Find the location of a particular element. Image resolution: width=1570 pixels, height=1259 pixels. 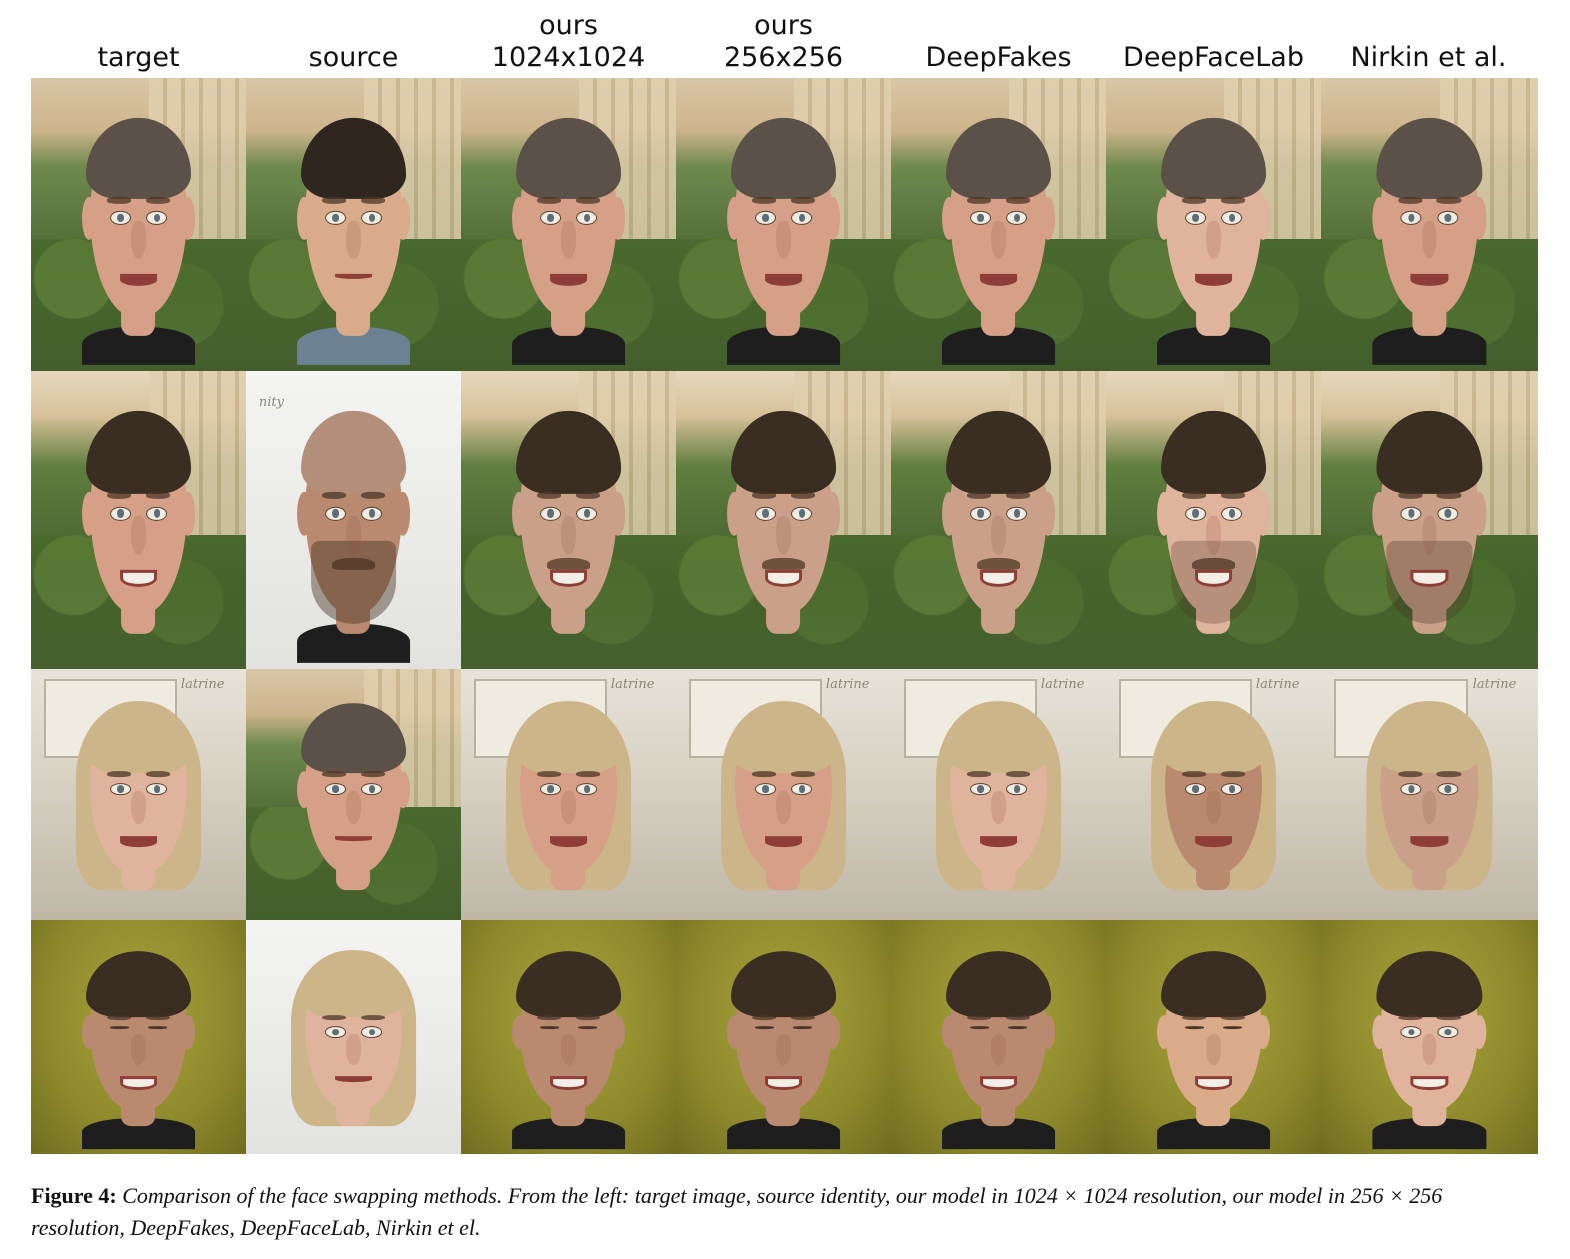

image-row1-target is located at coordinates (138, 224).